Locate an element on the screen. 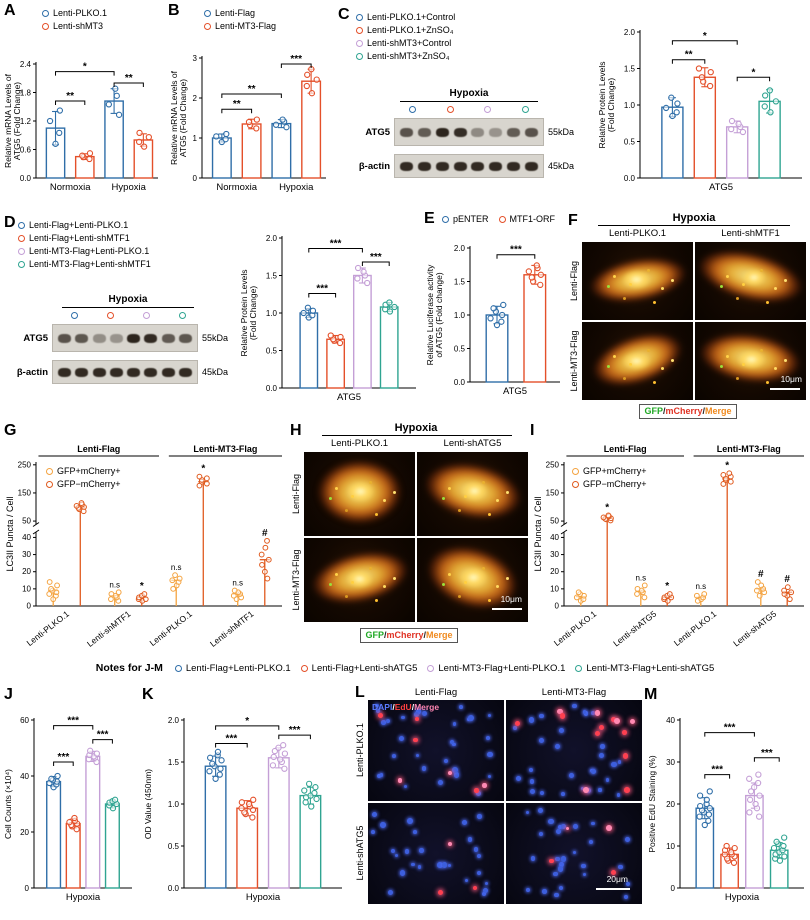  panel-letter-M: M is located at coordinates (651, 694).